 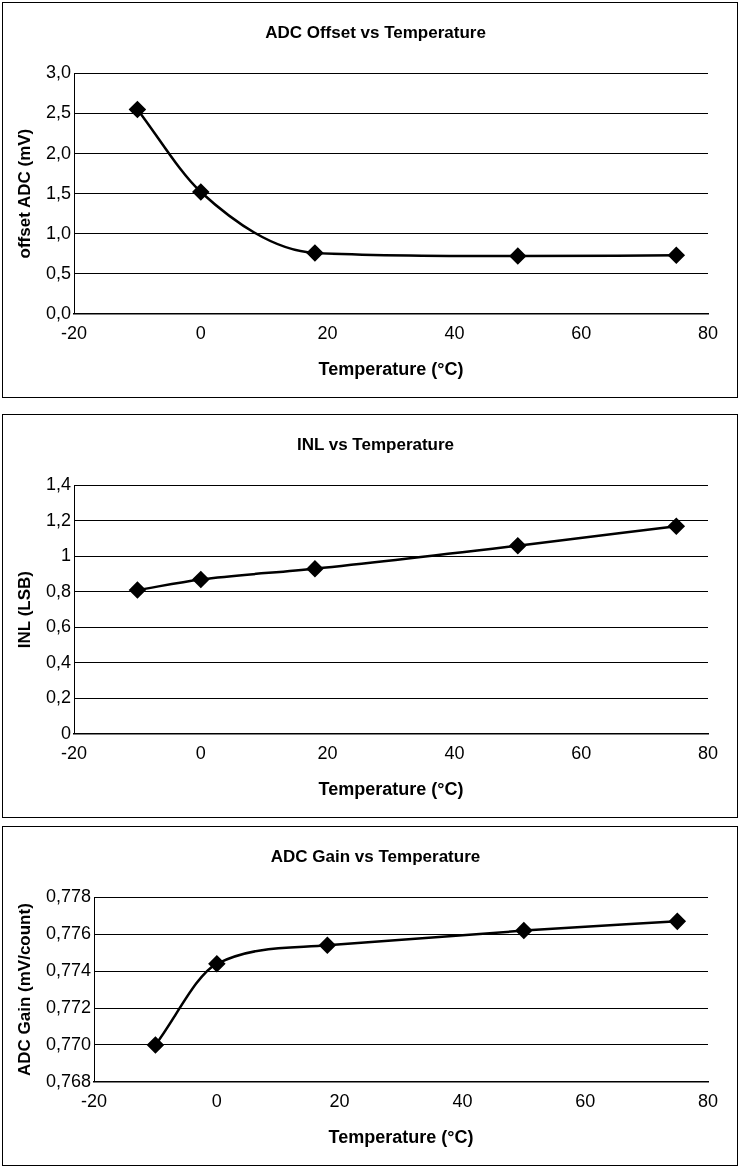 What do you see at coordinates (69, 970) in the screenshot?
I see `y-tick-label: 0,774` at bounding box center [69, 970].